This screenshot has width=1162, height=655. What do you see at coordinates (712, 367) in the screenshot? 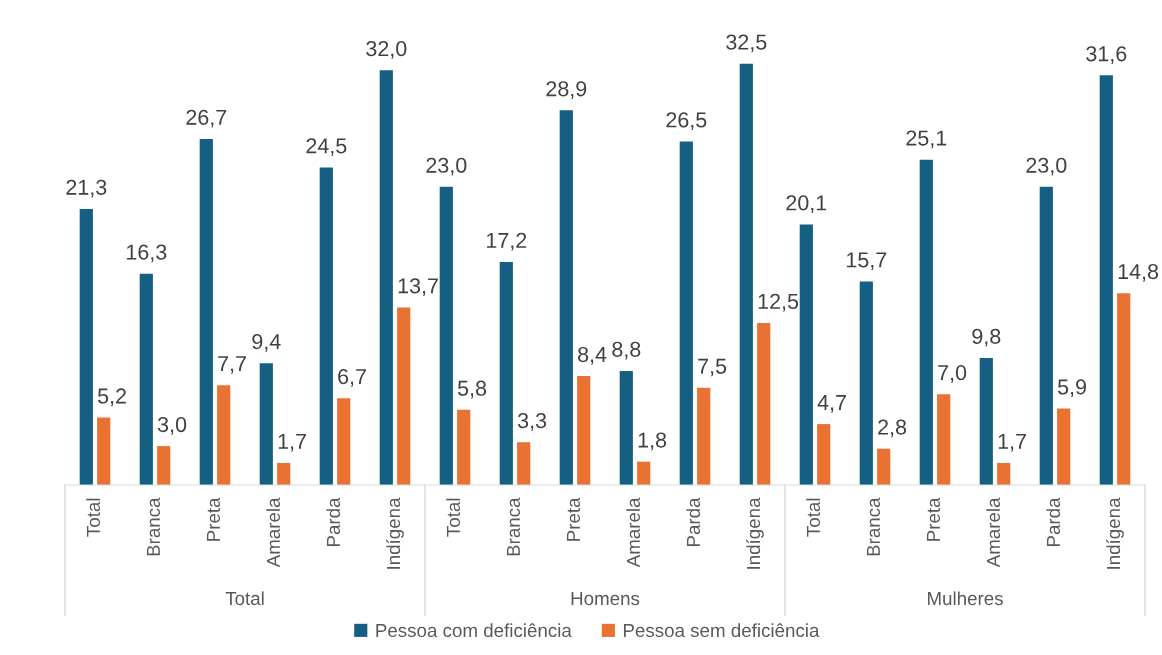
I see `data-label: 7,5` at bounding box center [712, 367].